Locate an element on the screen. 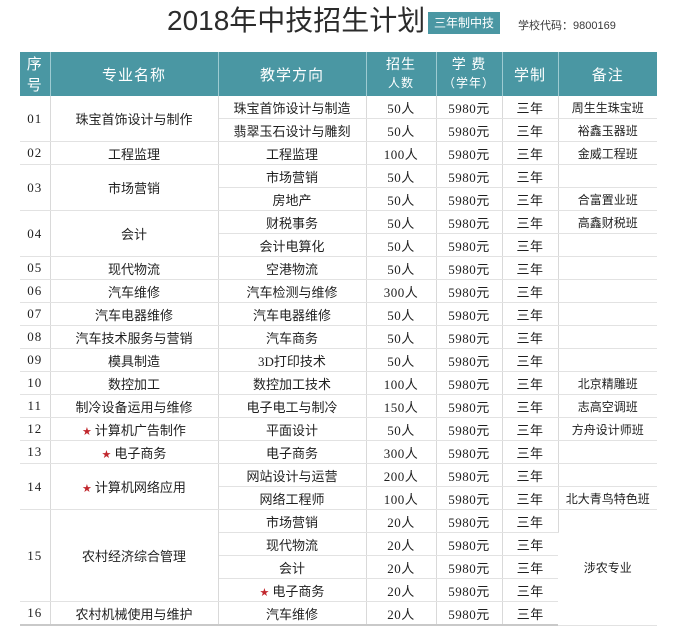 Image resolution: width=675 pixels, height=626 pixels. cell-teaching-direction: 网络工程师 is located at coordinates (292, 498).